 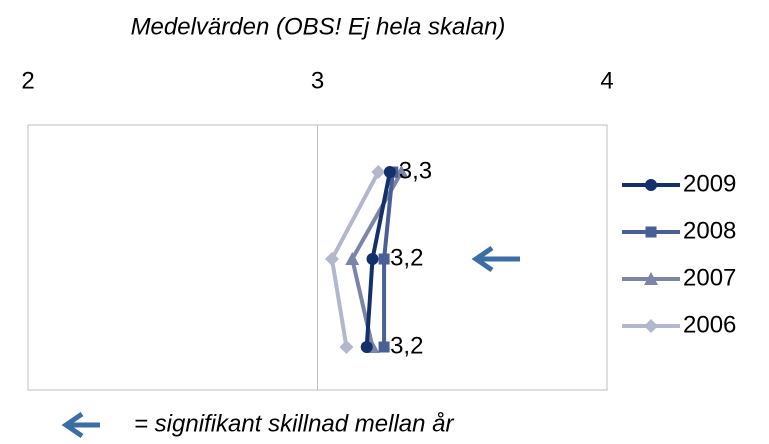 What do you see at coordinates (709, 324) in the screenshot?
I see `legend-label: 2006` at bounding box center [709, 324].